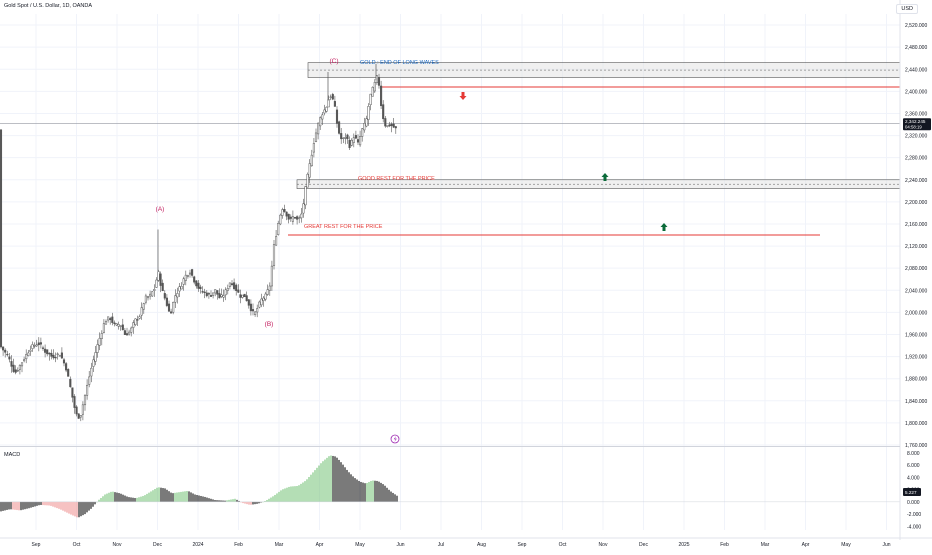  I want to click on time-tick-label: Nov, so click(117, 545).